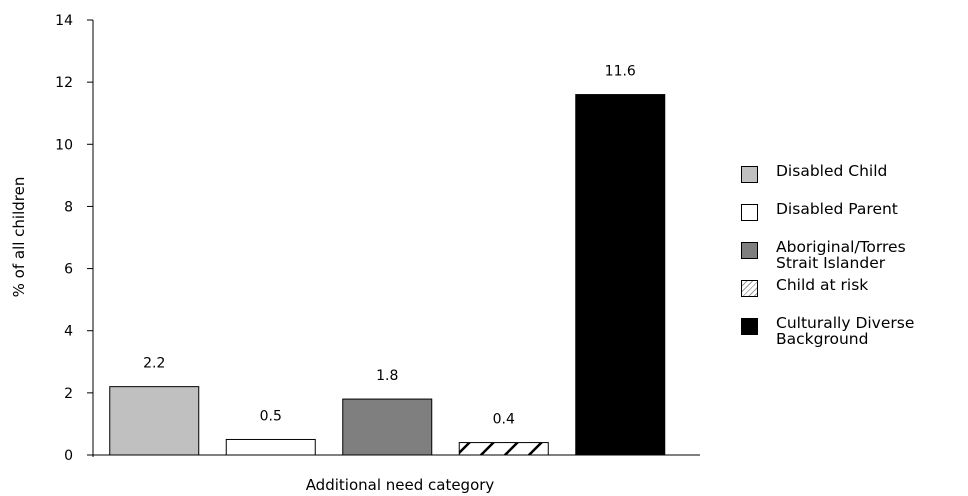  I want to click on legend-item: Culturally Diverse Background, so click(854, 331).